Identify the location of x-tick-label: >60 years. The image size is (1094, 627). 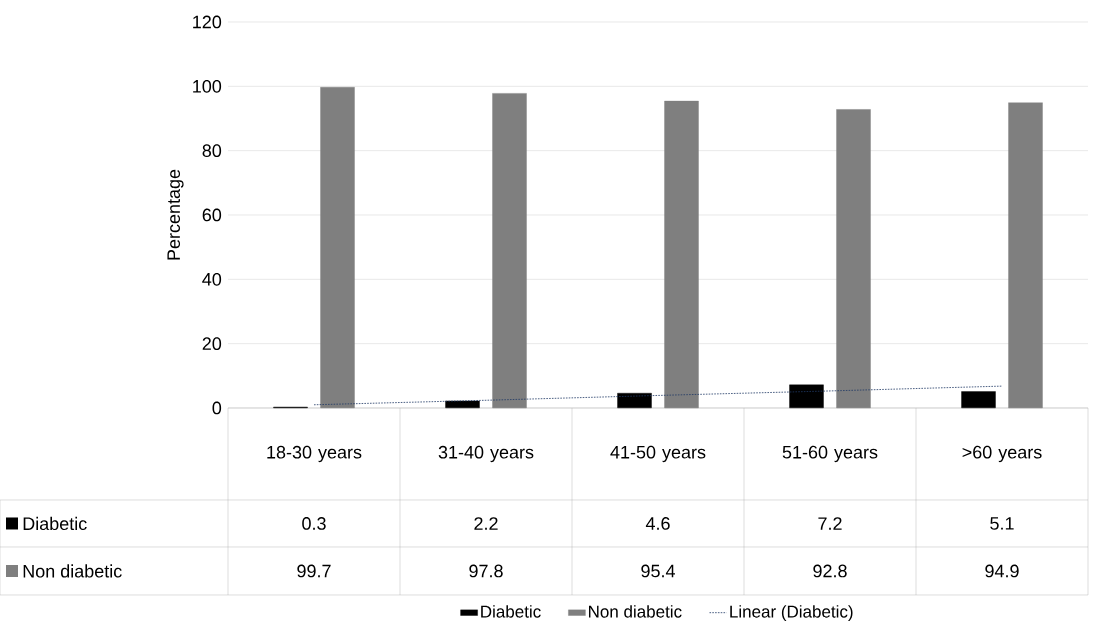
(1002, 454).